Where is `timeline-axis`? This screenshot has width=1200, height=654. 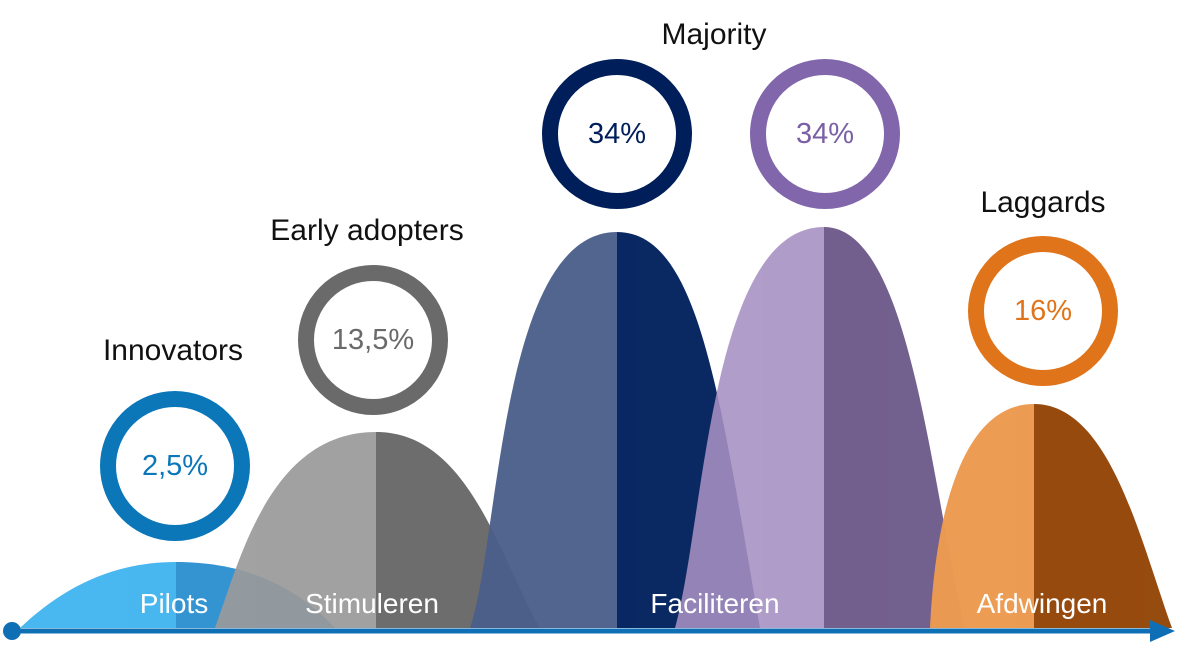
timeline-axis is located at coordinates (589, 631).